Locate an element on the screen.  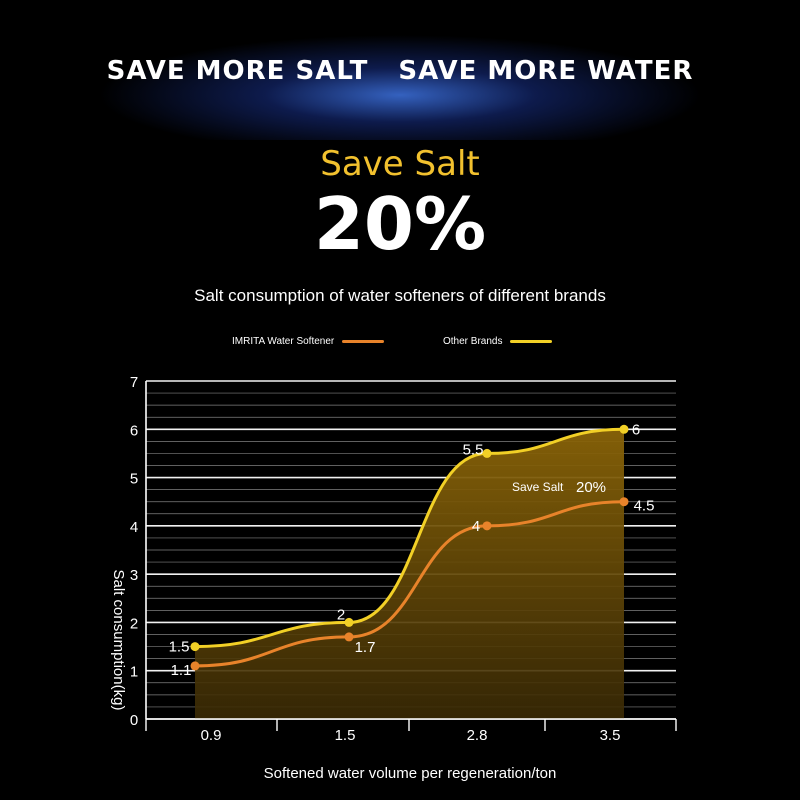
y-tick-label: 0 is located at coordinates (134, 720).